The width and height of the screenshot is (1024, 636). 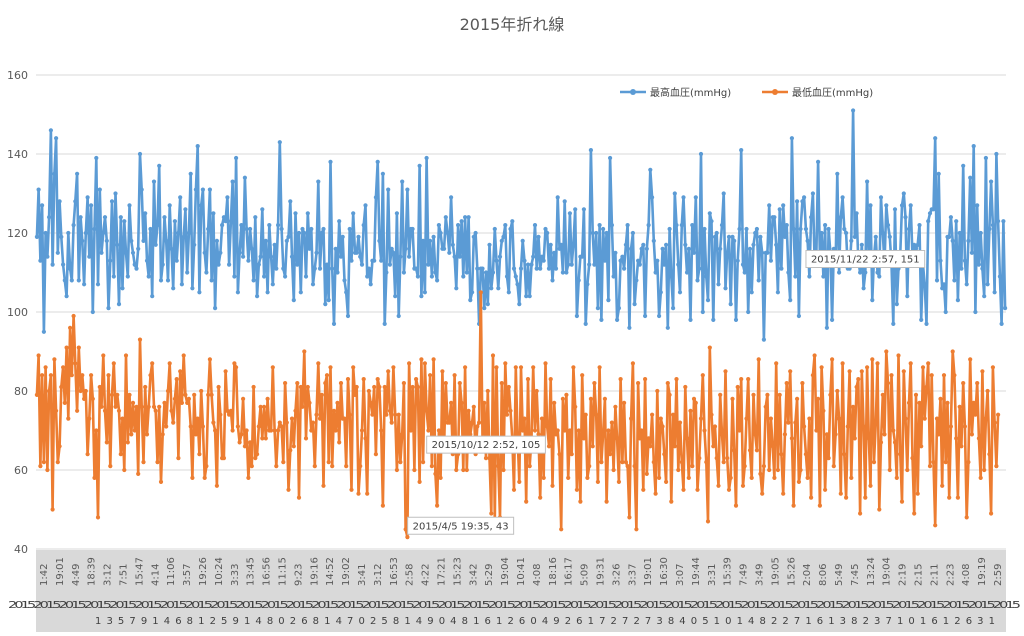 I want to click on x-tick-label: 16:30, so click(x=664, y=571).